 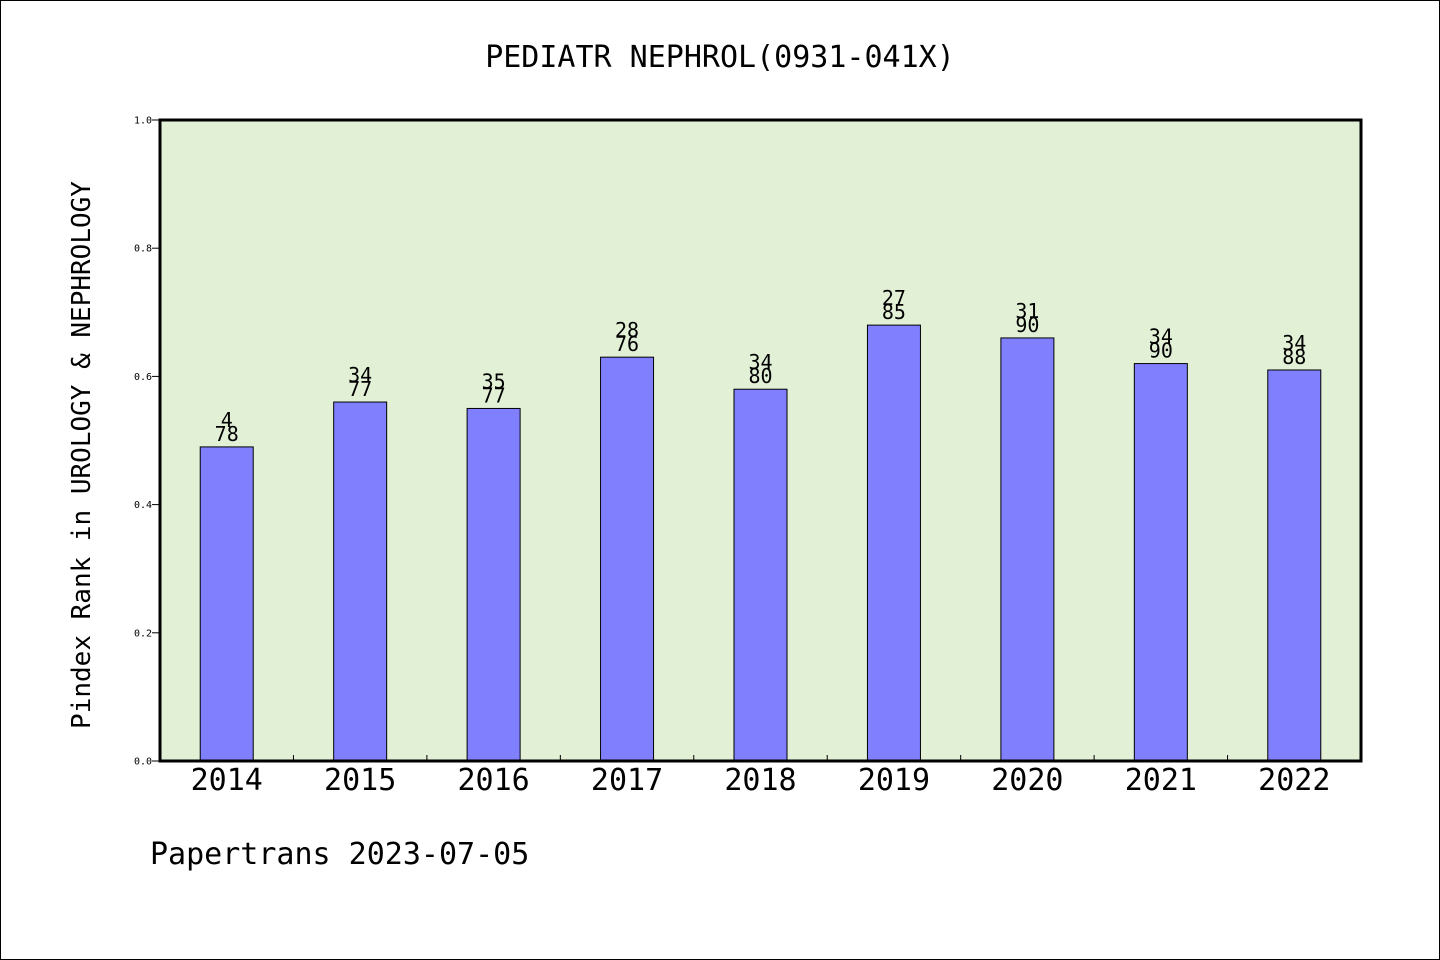 What do you see at coordinates (627, 344) in the screenshot?
I see `bar-label-bottom: 76` at bounding box center [627, 344].